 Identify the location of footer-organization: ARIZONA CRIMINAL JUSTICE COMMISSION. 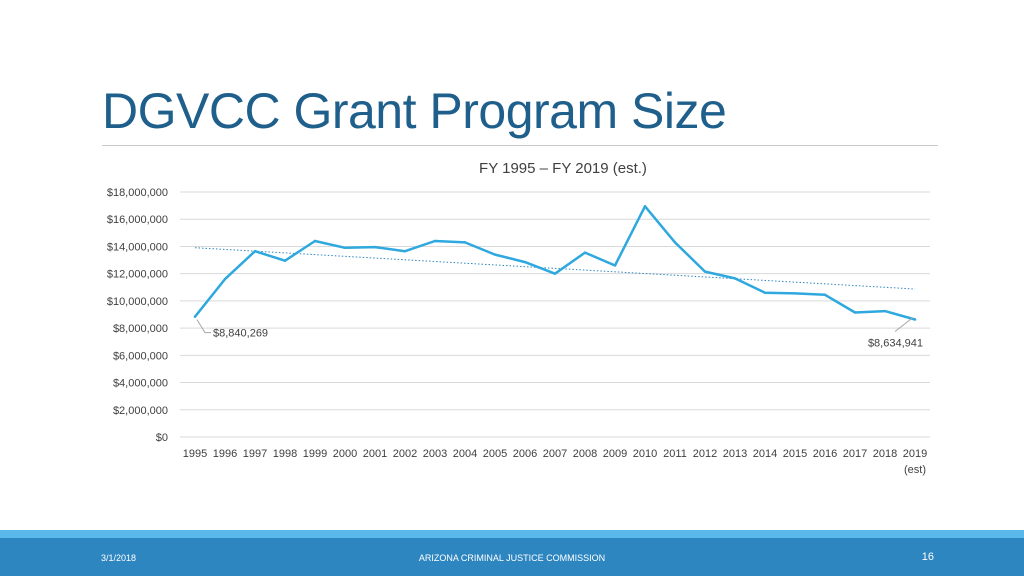
(512, 558).